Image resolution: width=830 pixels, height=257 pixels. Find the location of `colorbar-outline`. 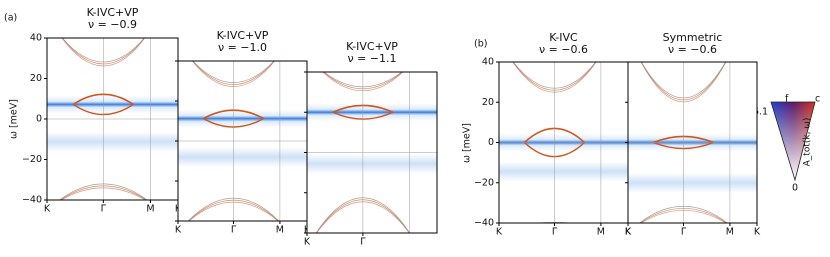

colorbar-outline is located at coordinates (793, 141).